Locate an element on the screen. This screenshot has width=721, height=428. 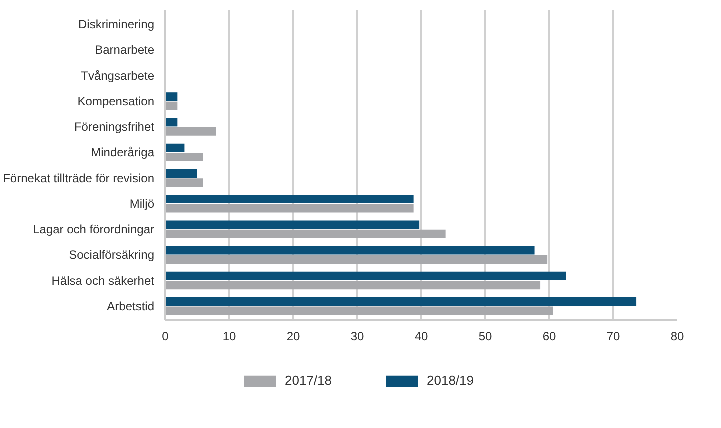
y-tick-label: Hälsa och säkerhet is located at coordinates (104, 281).